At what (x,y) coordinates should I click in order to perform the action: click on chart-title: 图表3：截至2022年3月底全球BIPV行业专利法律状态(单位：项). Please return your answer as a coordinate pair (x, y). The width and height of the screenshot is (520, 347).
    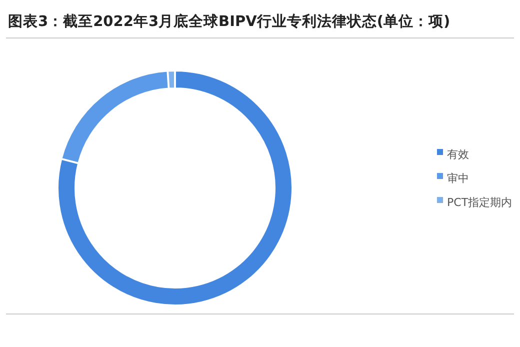
    Looking at the image, I should click on (229, 21).